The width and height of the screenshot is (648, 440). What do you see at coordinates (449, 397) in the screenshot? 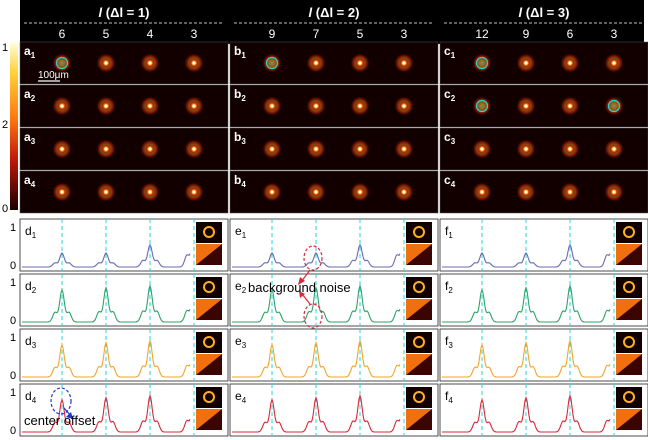
I see `plot-label: f4` at bounding box center [449, 397].